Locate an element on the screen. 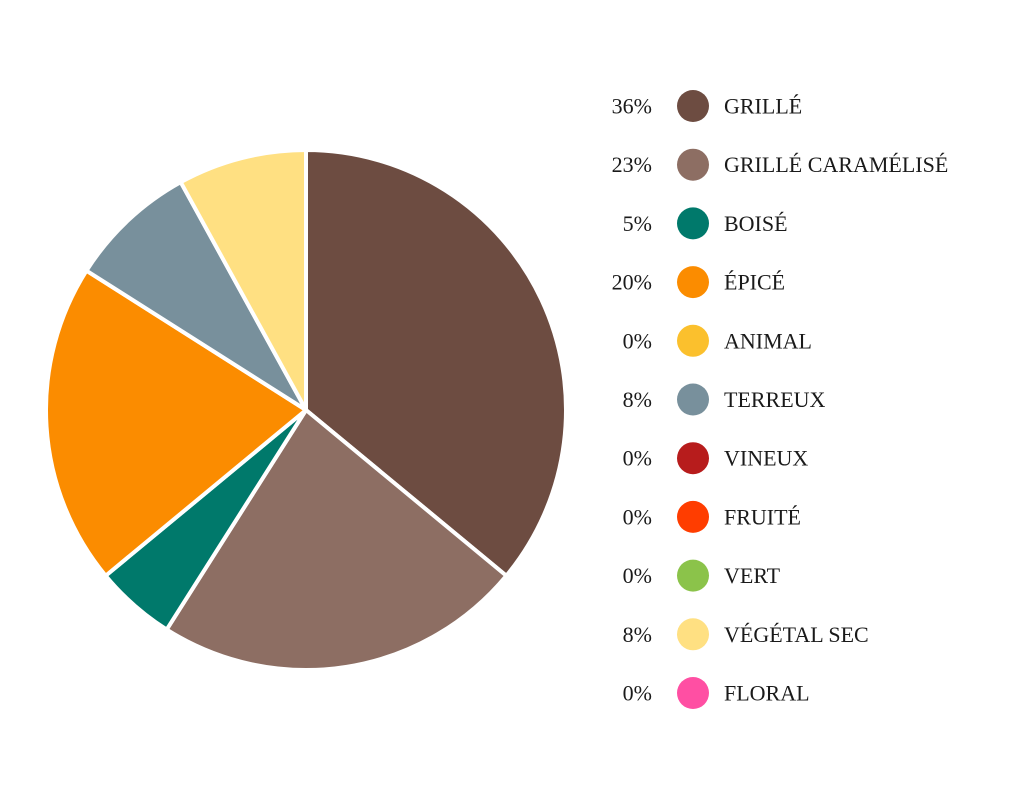  legend-item-vert: 0% VERT is located at coordinates (702, 575).